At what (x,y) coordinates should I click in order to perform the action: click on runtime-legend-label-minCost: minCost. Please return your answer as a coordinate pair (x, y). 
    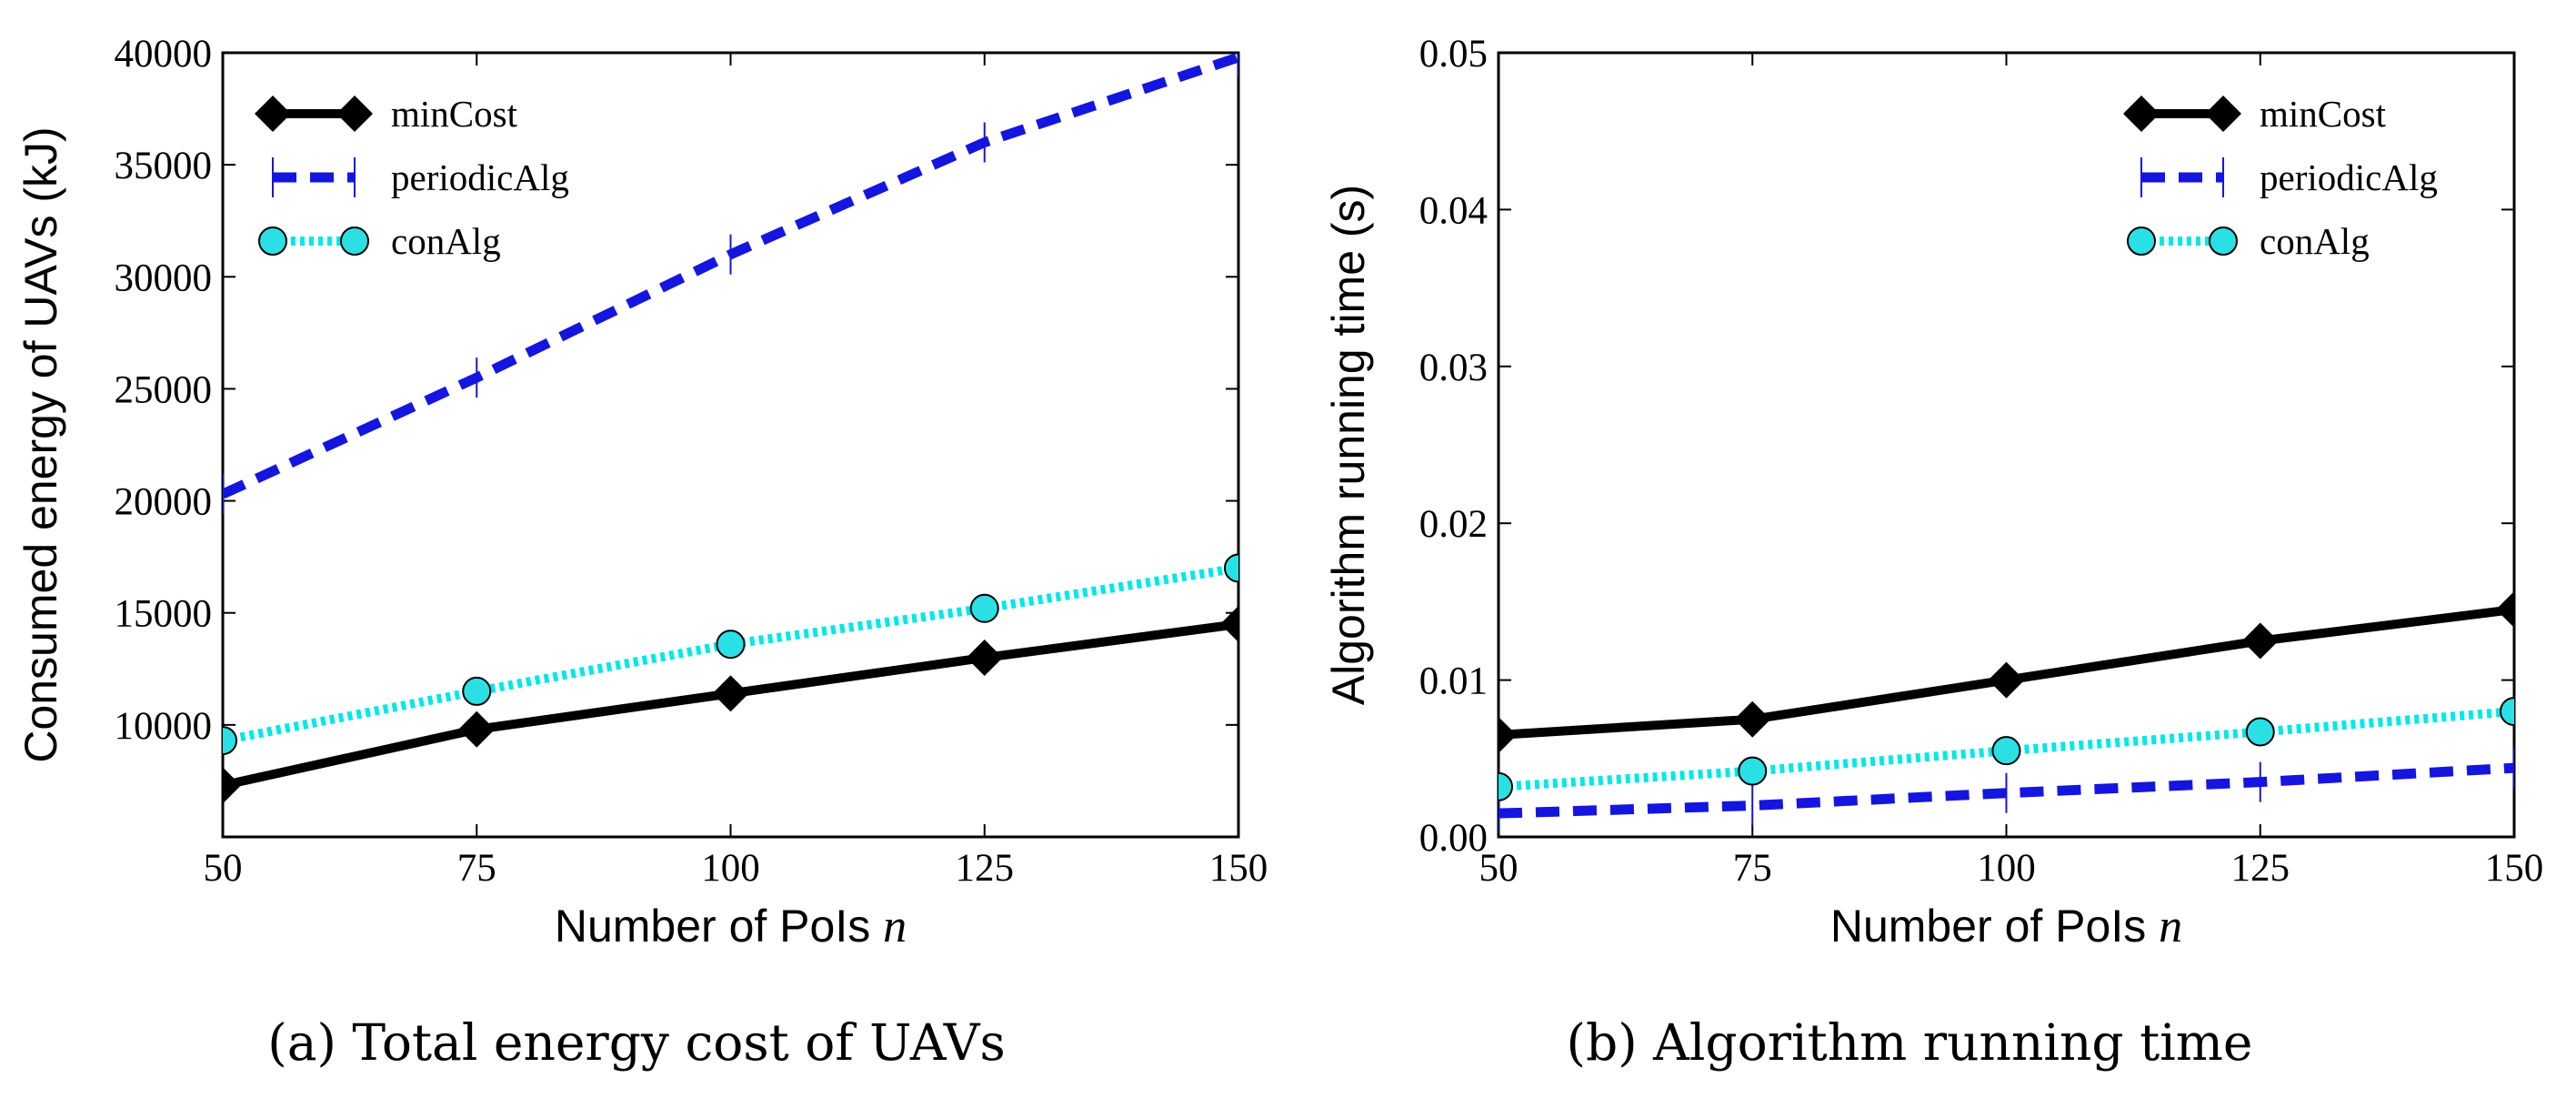
    Looking at the image, I should click on (2323, 114).